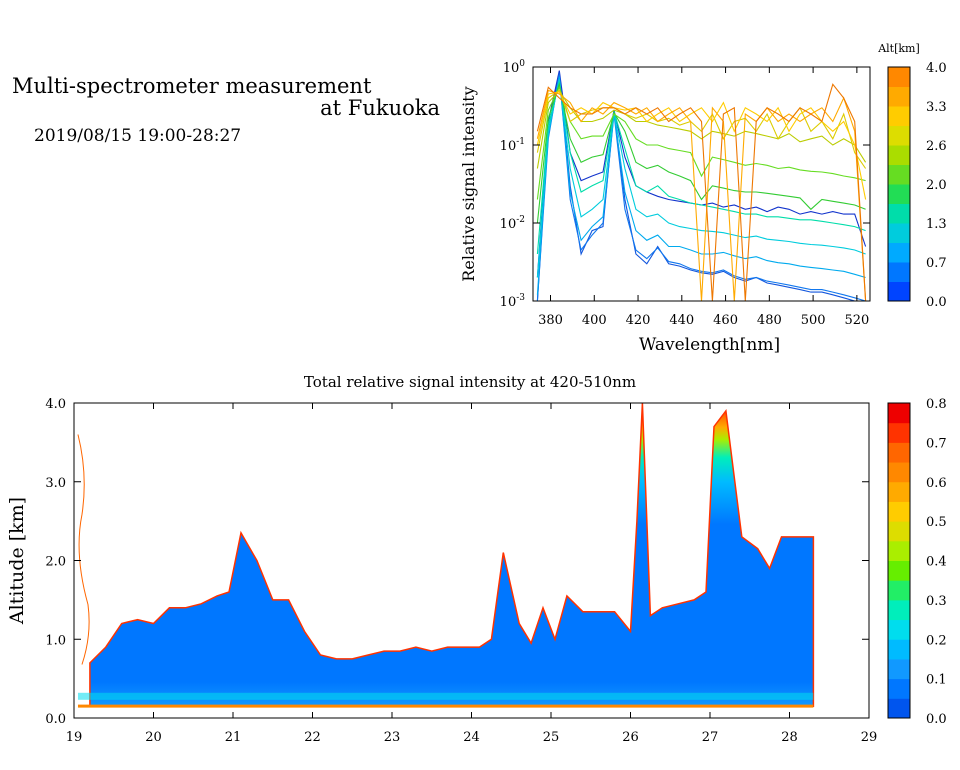  Describe the element at coordinates (445, 696) in the screenshot. I see `low-level-band` at that location.